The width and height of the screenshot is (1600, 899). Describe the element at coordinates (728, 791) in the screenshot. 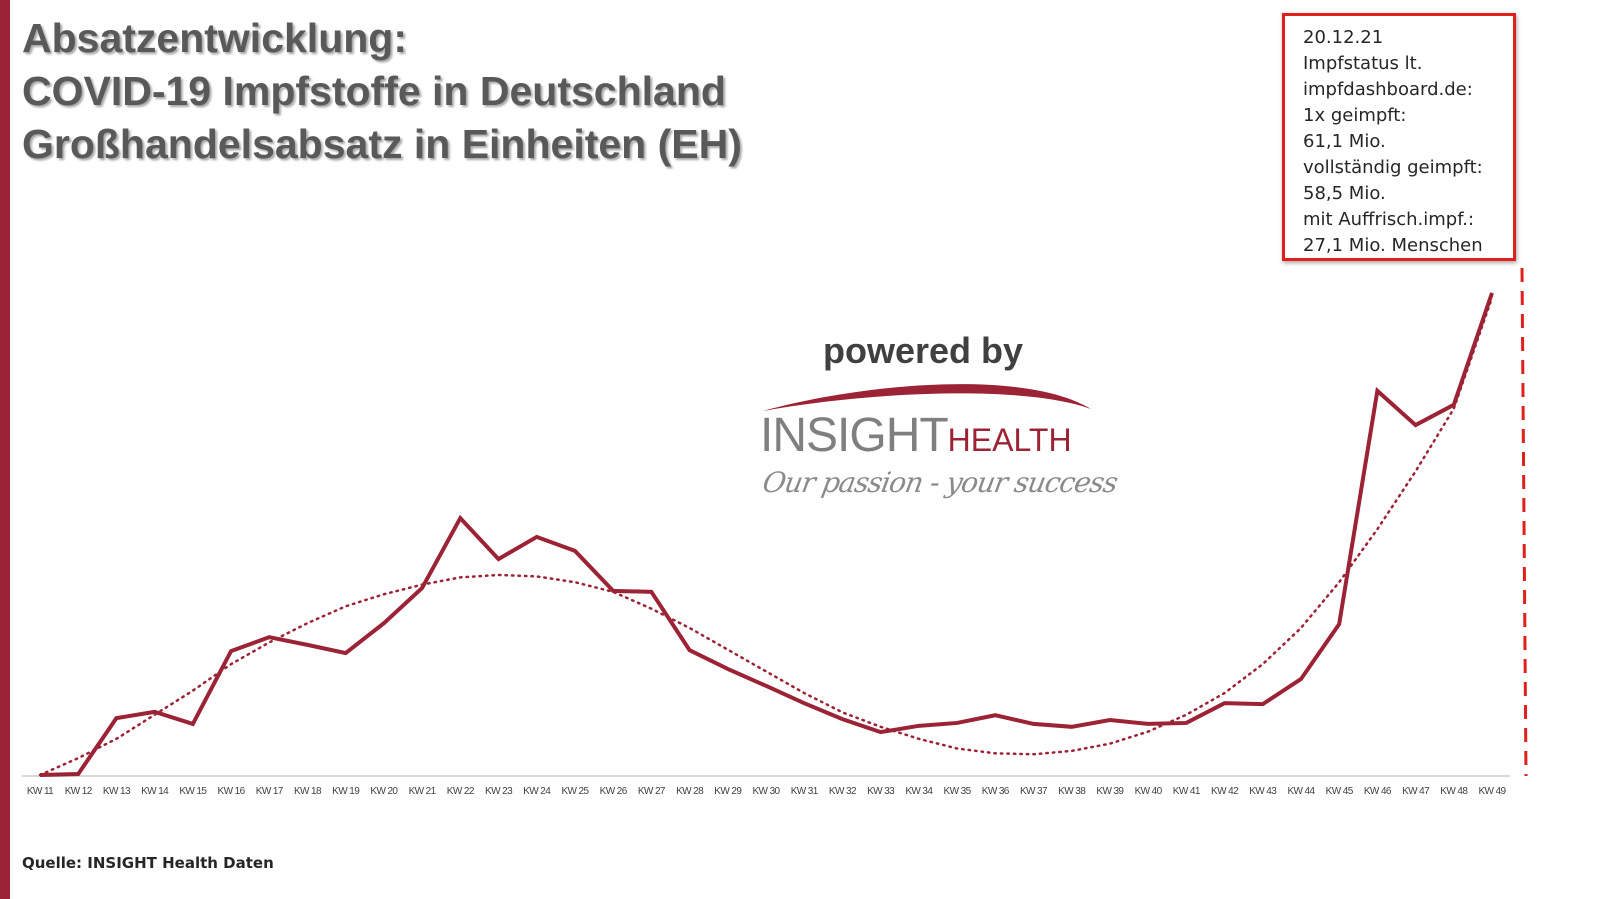

I see `x-tick-label: KW 29` at that location.